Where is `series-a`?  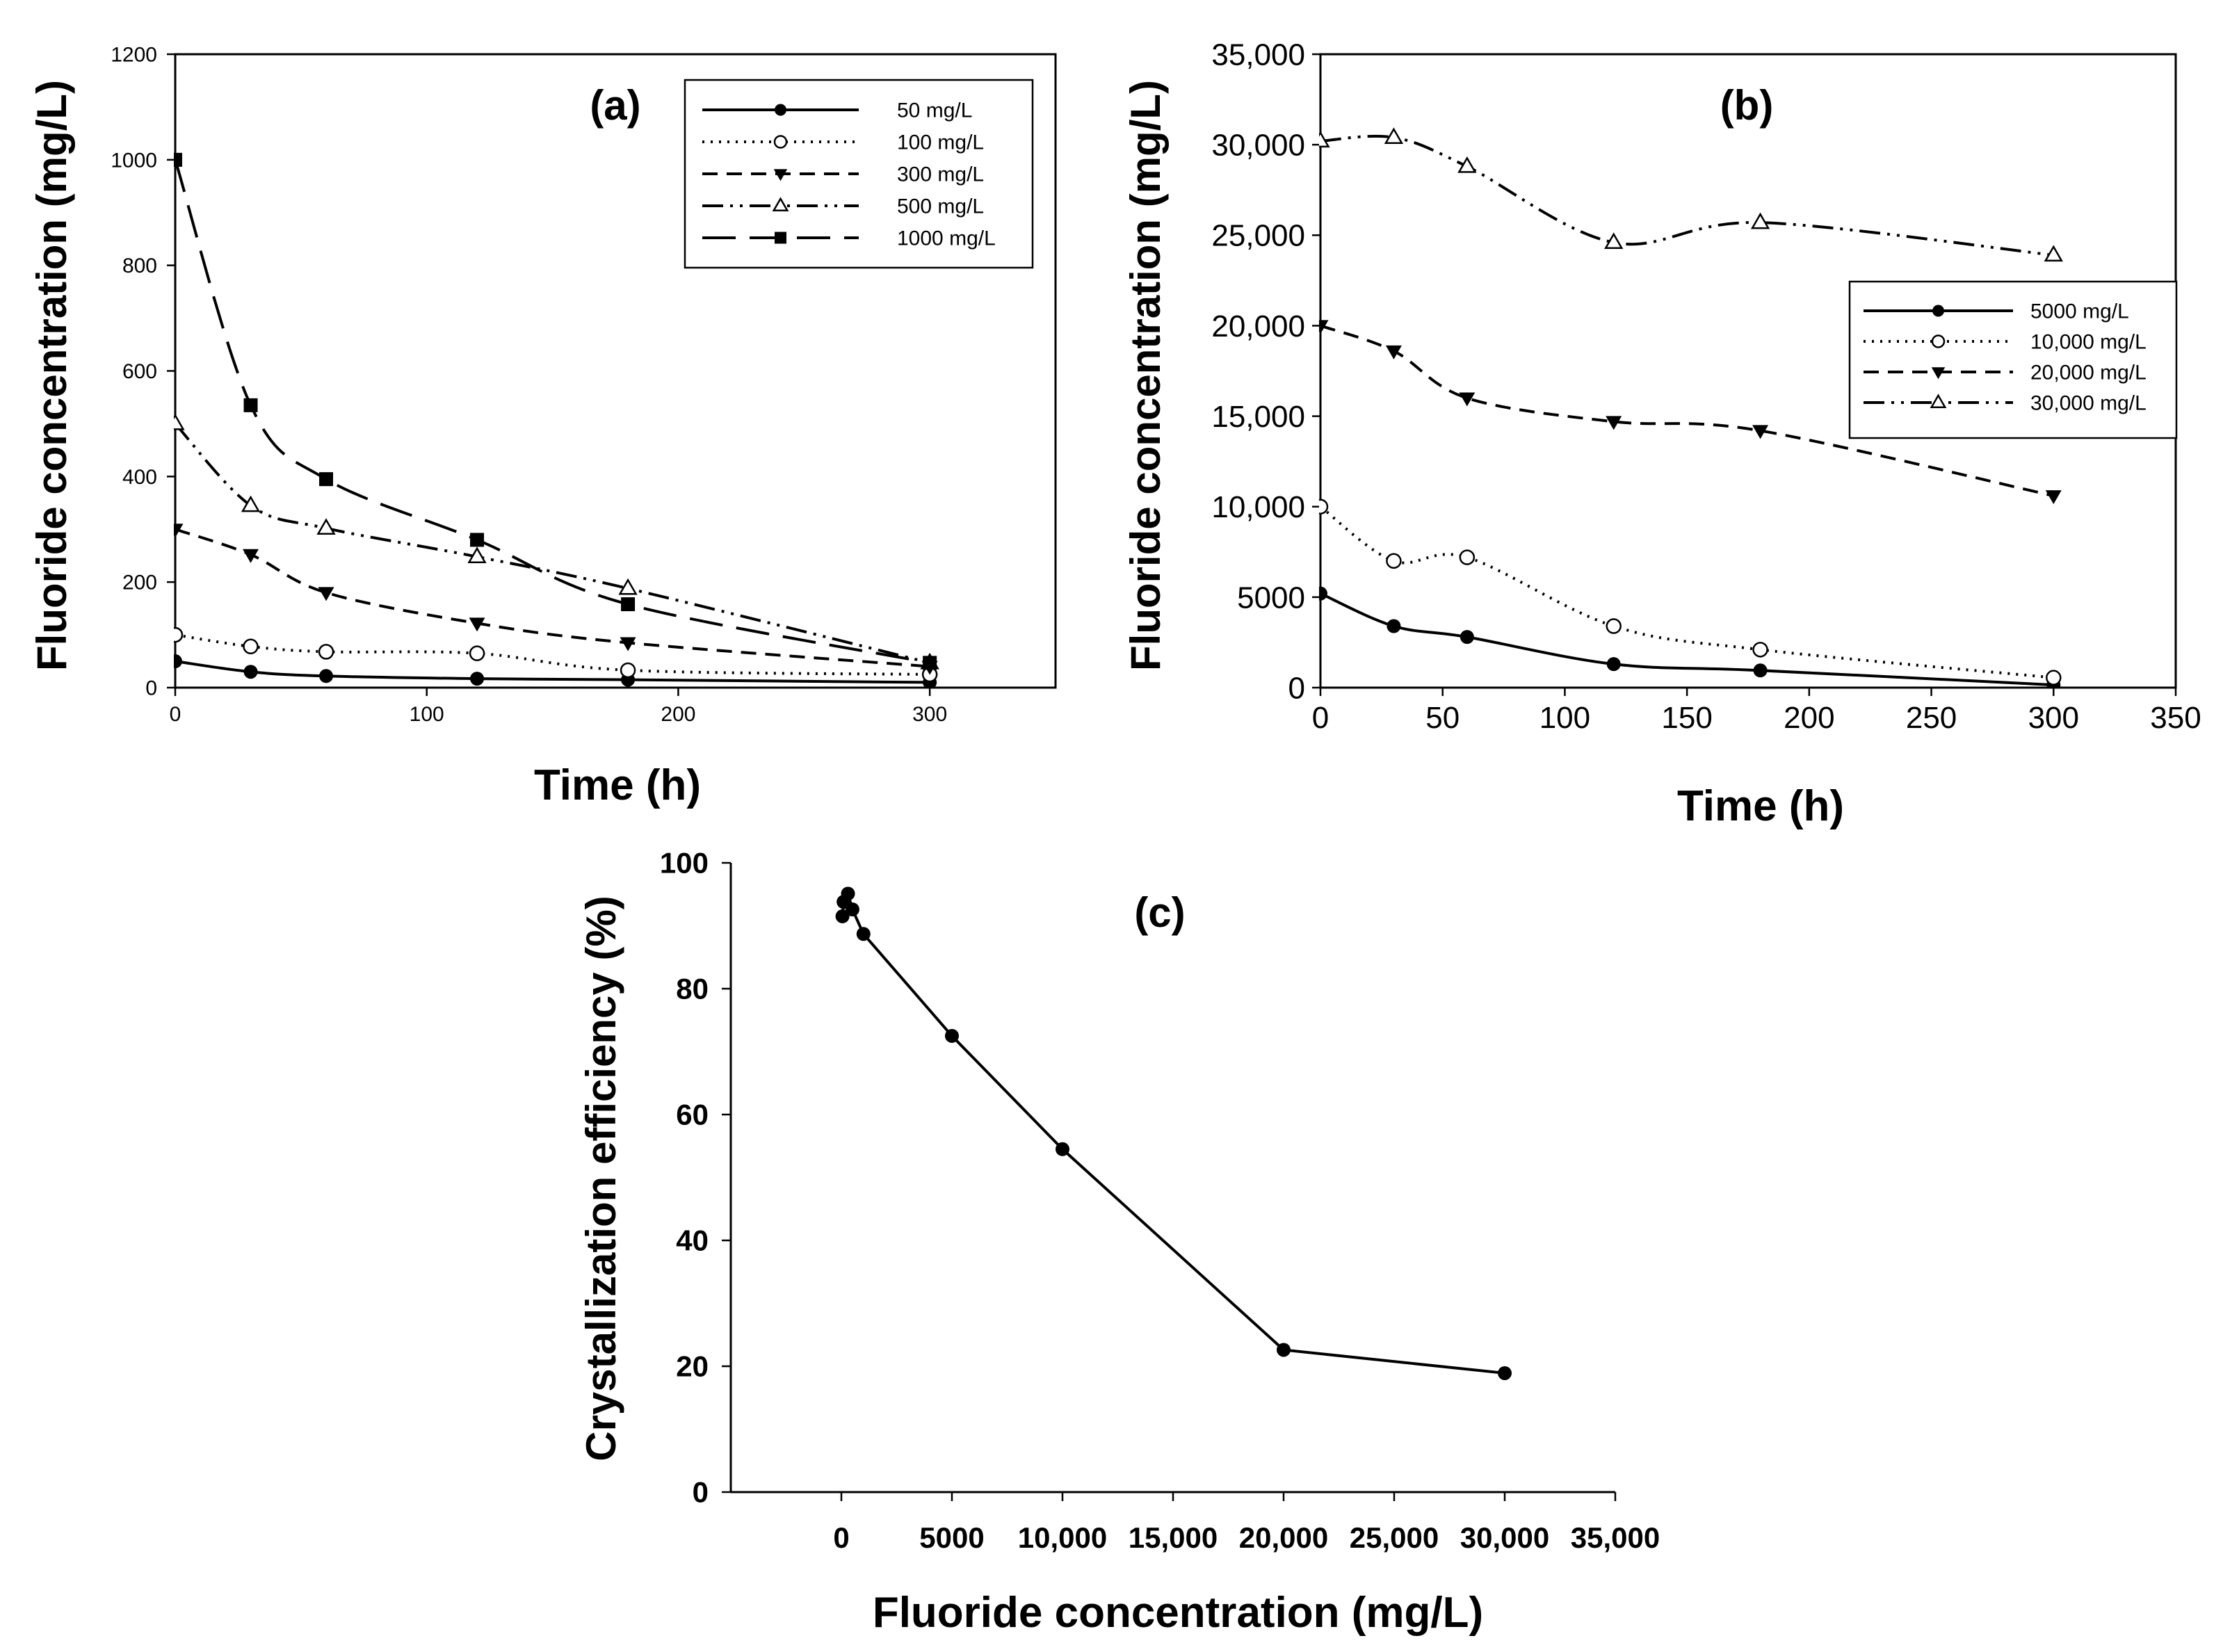 series-a is located at coordinates (556, 420).